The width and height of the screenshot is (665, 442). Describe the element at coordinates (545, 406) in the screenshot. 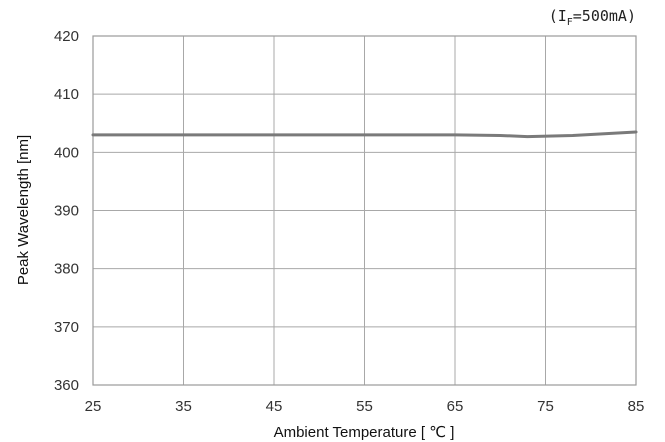

I see `x-tick-label: 75` at that location.